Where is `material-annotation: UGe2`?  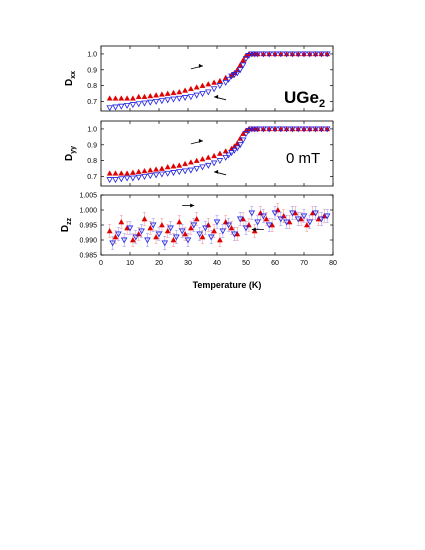
material-annotation: UGe2 is located at coordinates (304, 99).